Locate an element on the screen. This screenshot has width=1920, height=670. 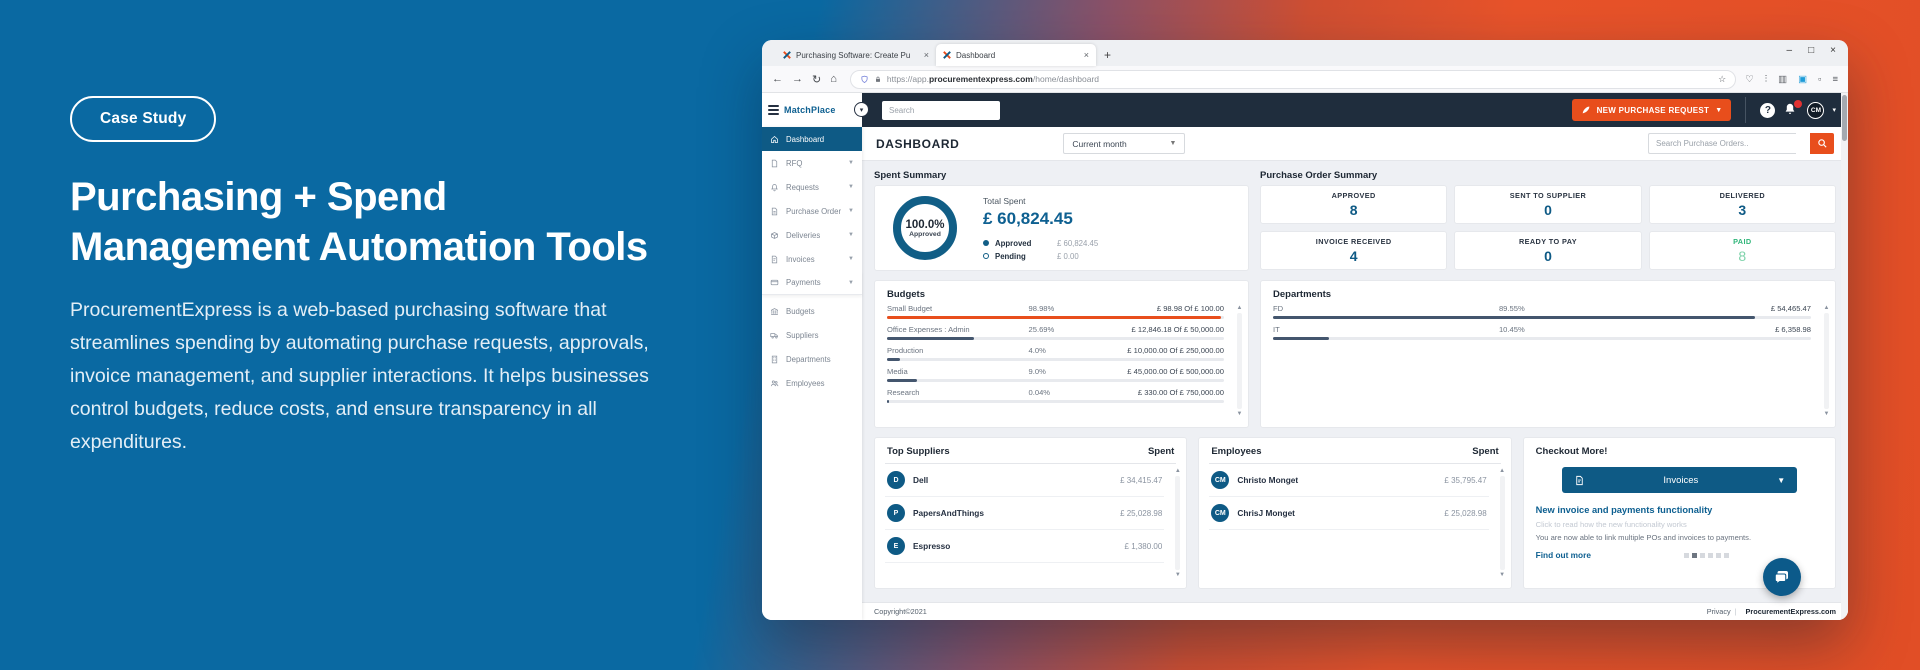
notifications-bell-icon is located at coordinates (1793, 109).